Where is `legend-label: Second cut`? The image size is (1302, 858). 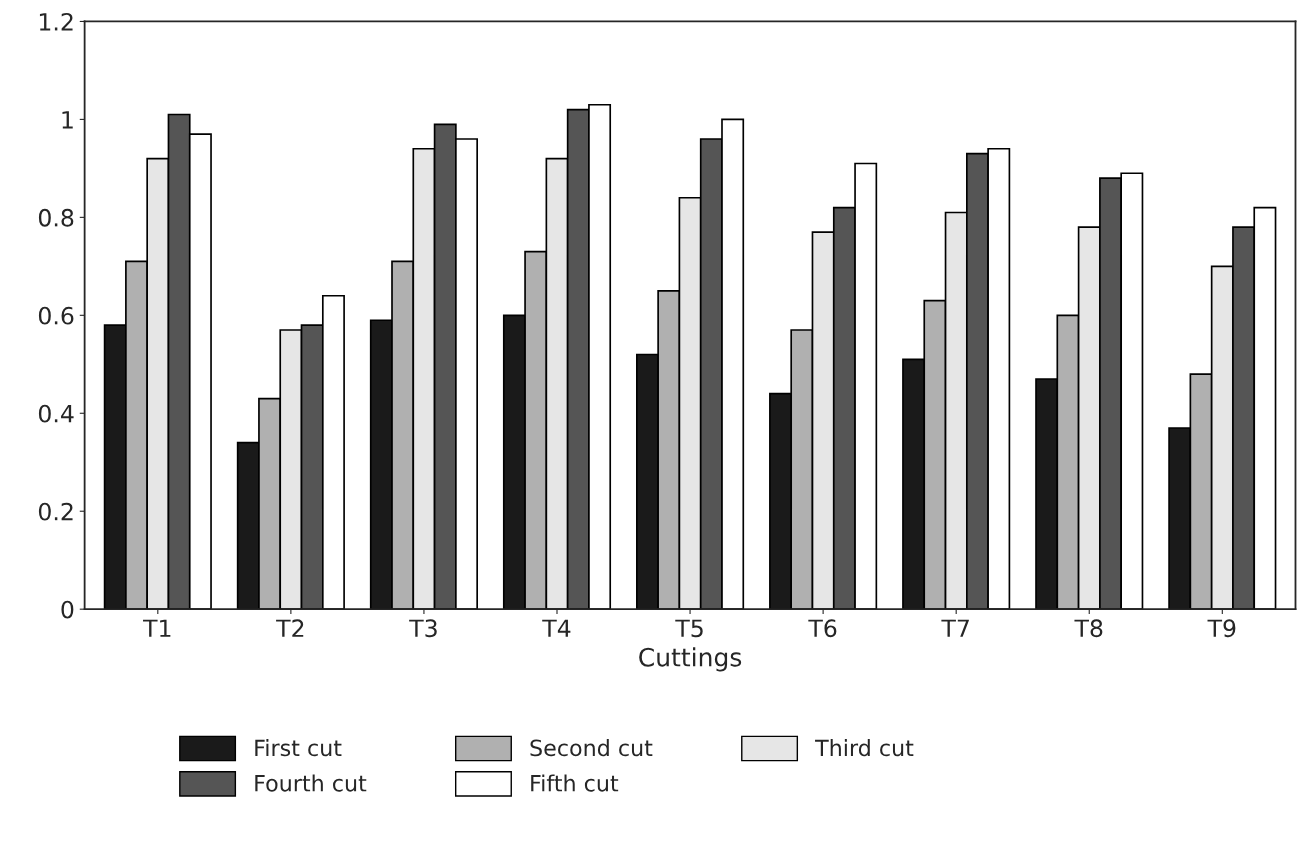
legend-label: Second cut is located at coordinates (591, 748).